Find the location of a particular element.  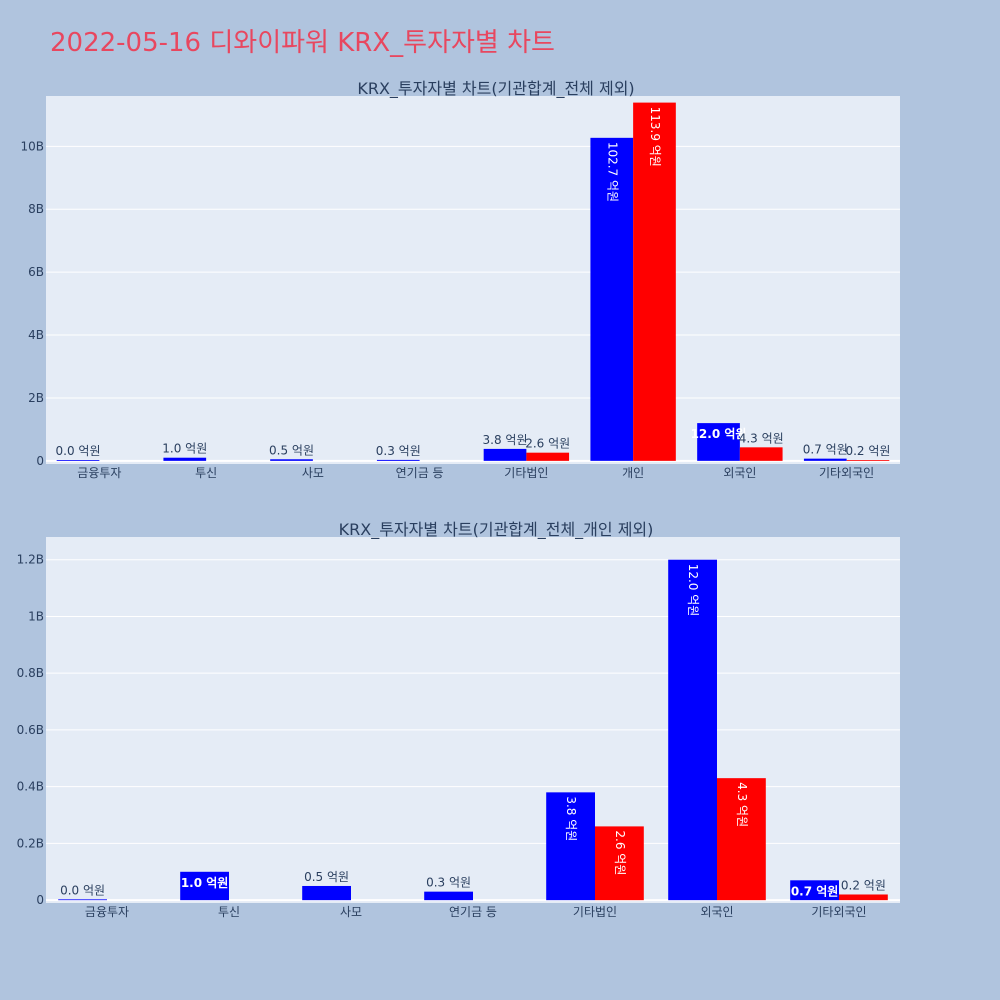

bar-value-label: 113.9 억원 is located at coordinates (655, 137).